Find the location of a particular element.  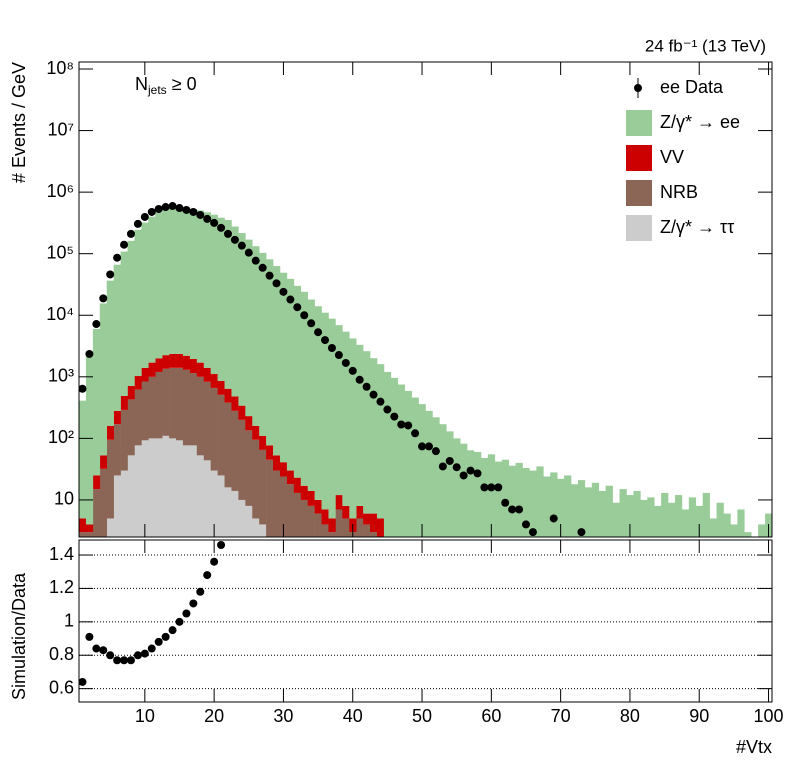

y-tick-label: 1.2 is located at coordinates (61, 587).